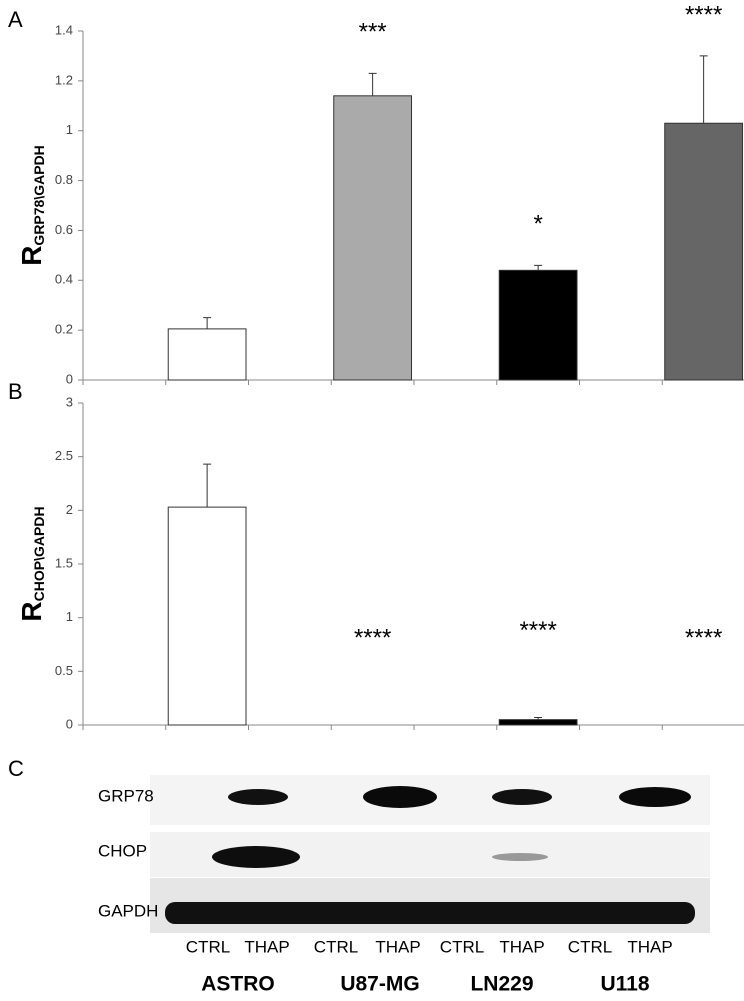 This screenshot has width=744, height=1001. Describe the element at coordinates (537, 224) in the screenshot. I see `significance-label: *` at that location.